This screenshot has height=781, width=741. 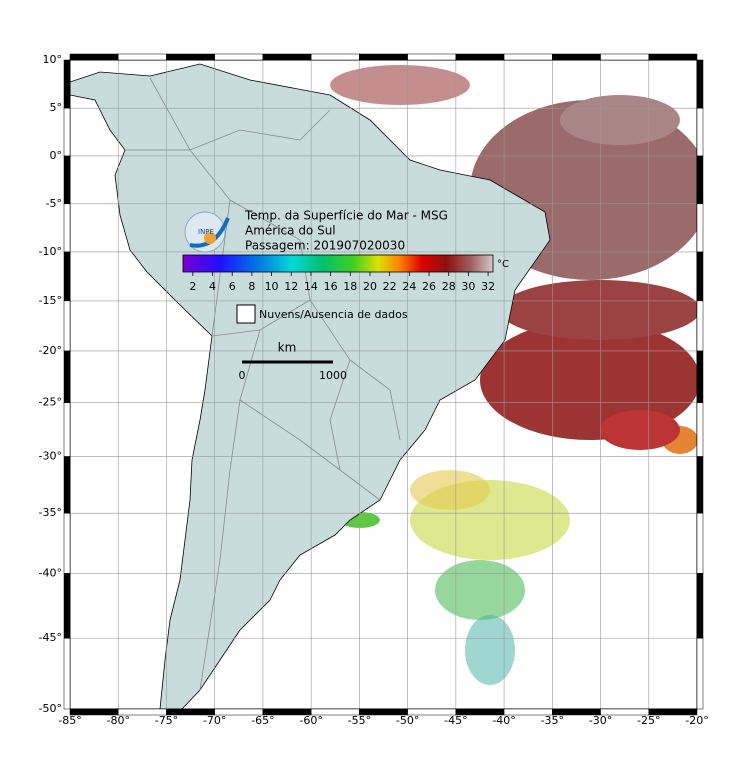 I want to click on y-tick-label: -15°, so click(x=50, y=300).